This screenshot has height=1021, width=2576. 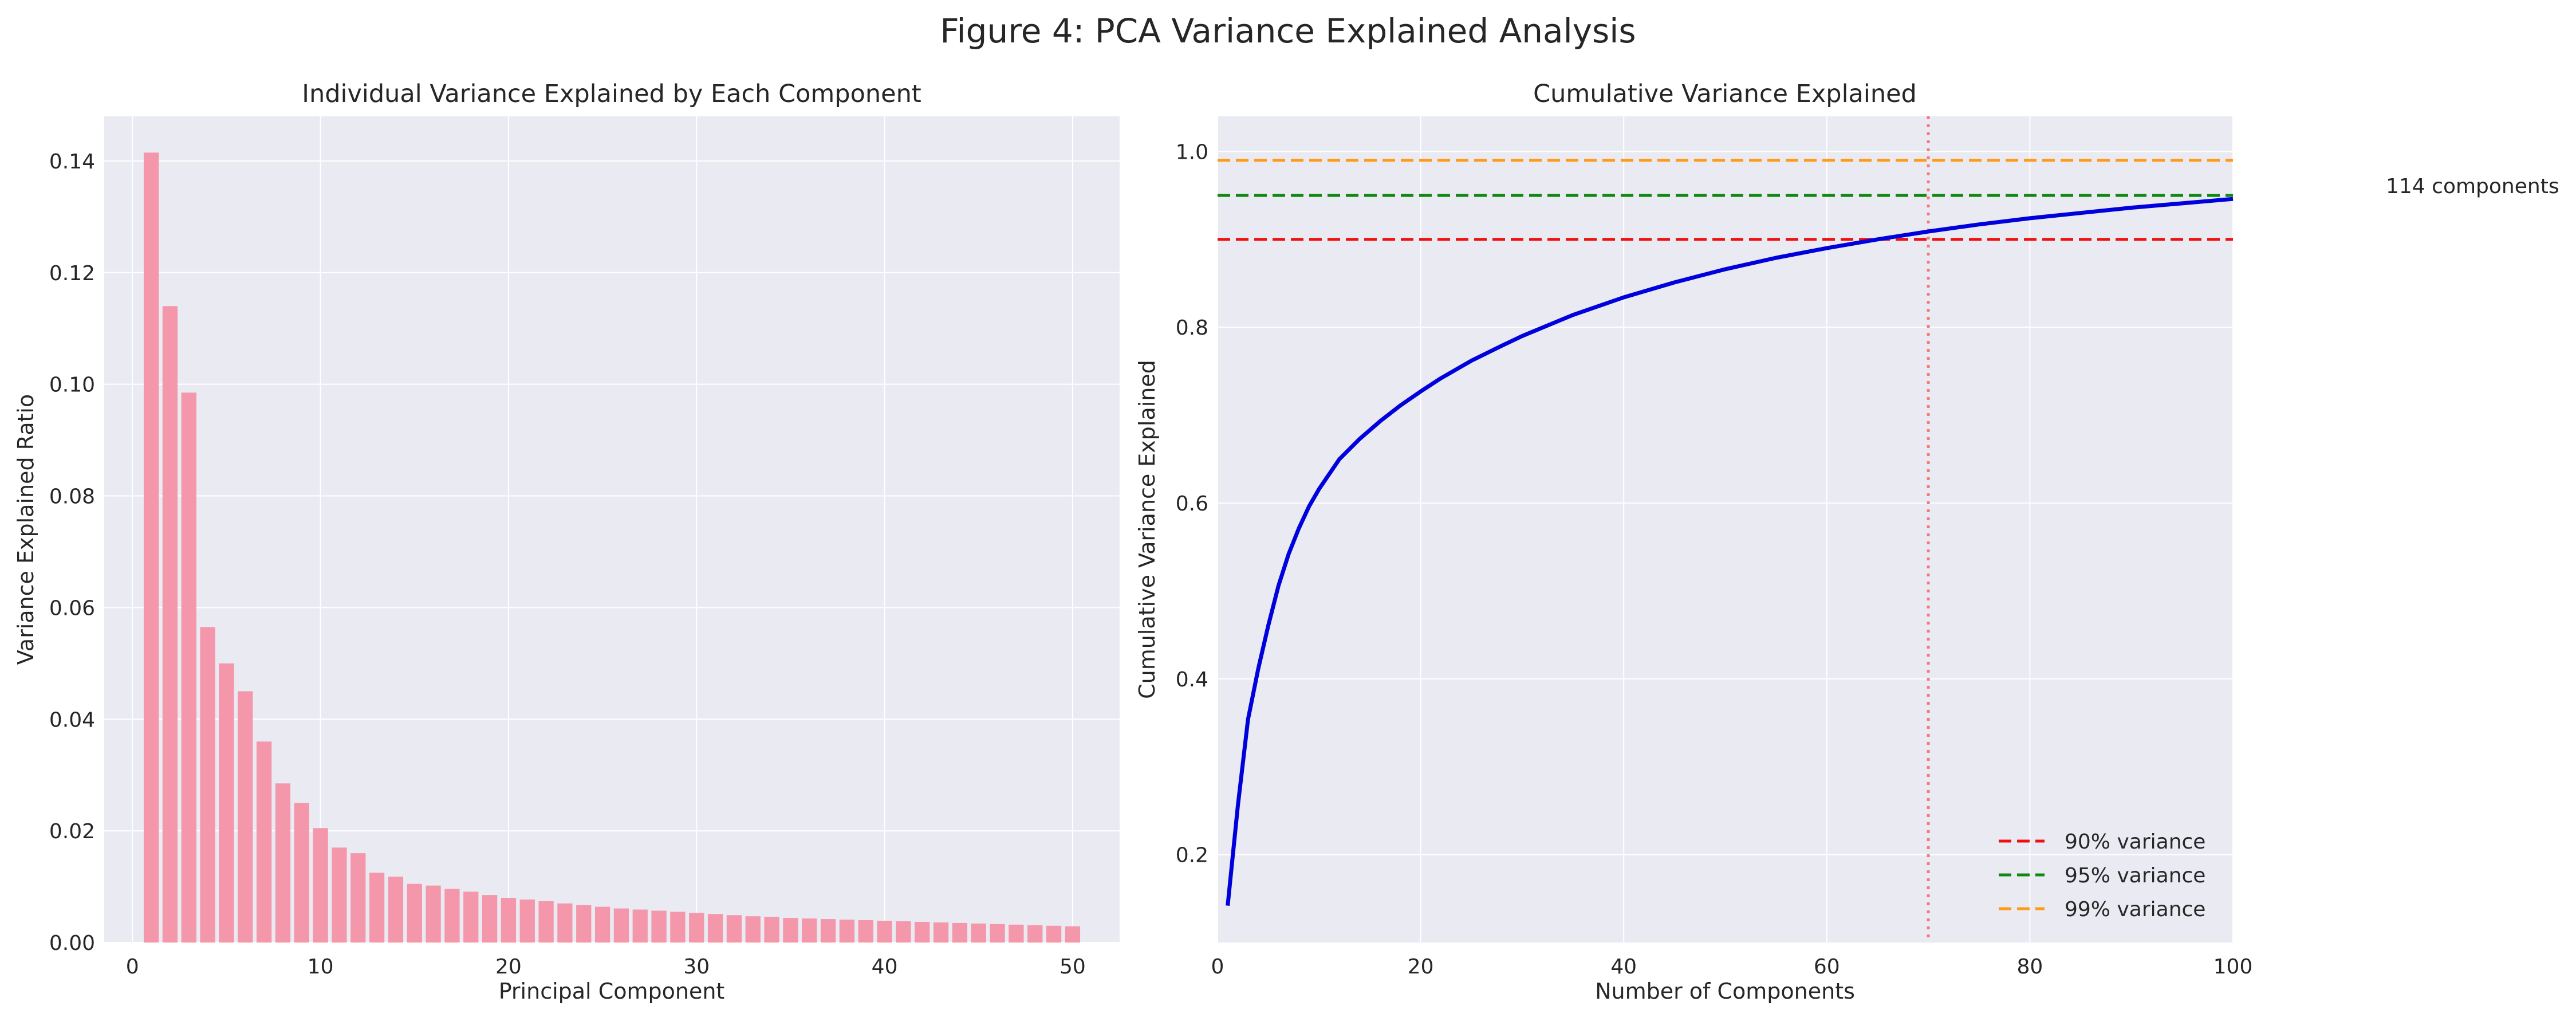 I want to click on right-x-tick-label: 60, so click(x=1827, y=967).